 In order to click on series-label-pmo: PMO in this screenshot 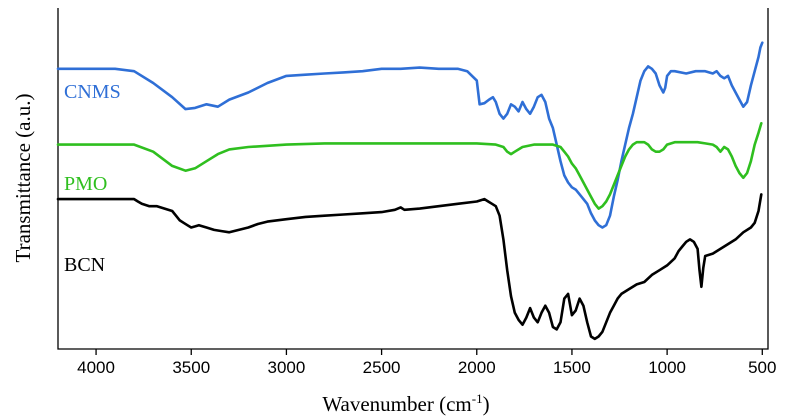, I will do `click(85, 184)`.